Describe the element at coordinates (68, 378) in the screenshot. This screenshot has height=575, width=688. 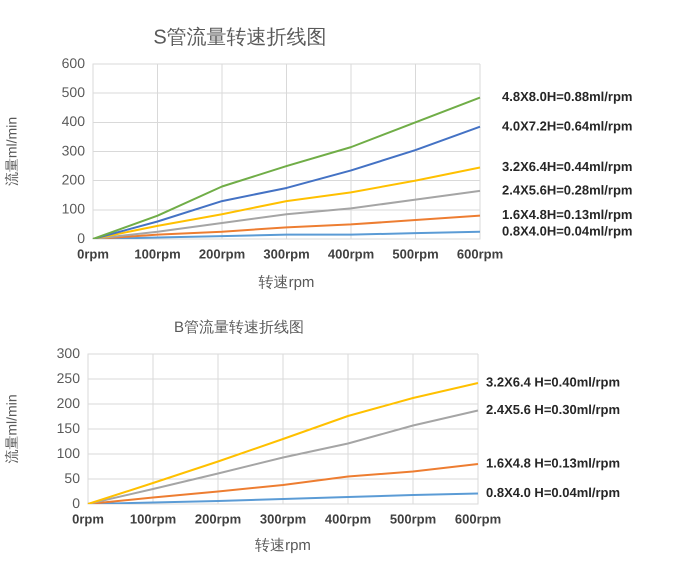
I see `y-tick-label: 250` at that location.